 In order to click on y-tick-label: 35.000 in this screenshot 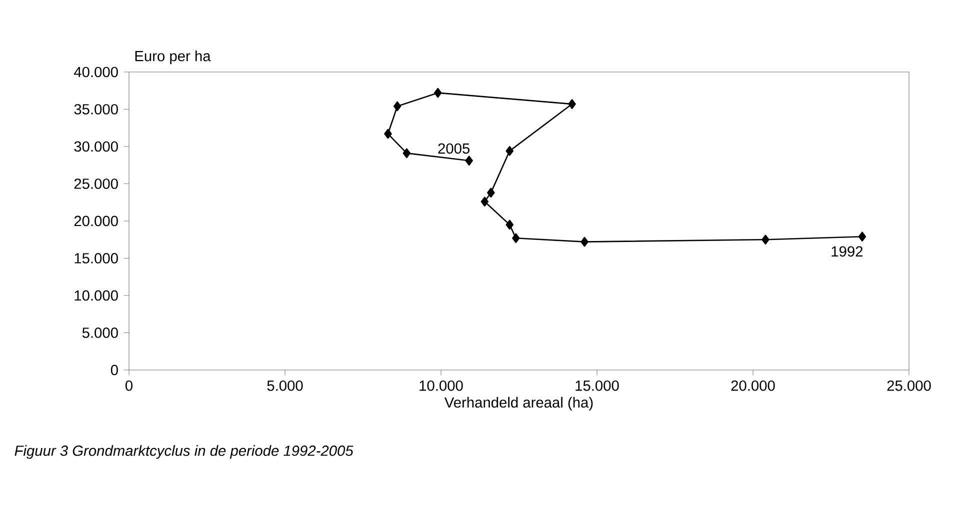, I will do `click(96, 109)`.